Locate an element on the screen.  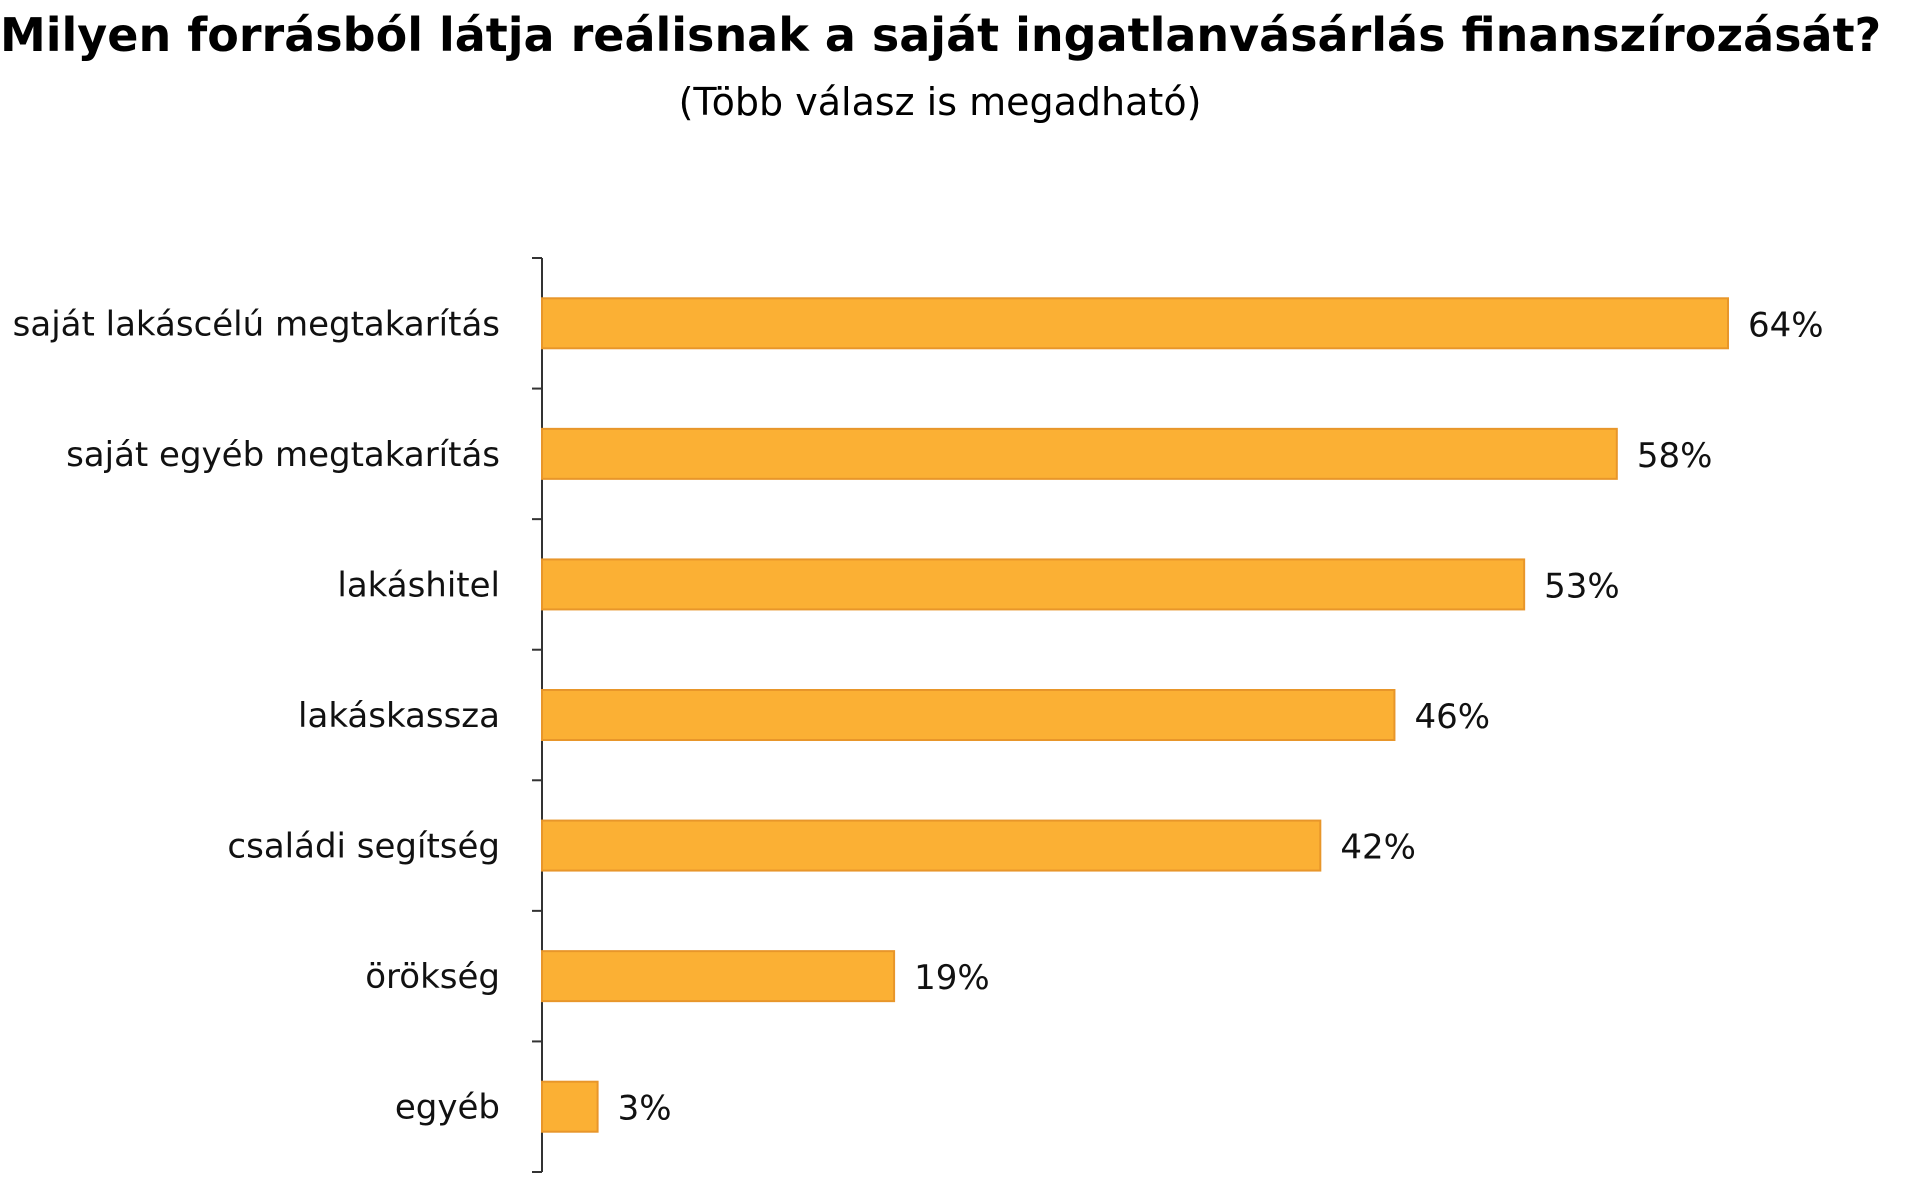
value-label: 42% is located at coordinates (1378, 848).